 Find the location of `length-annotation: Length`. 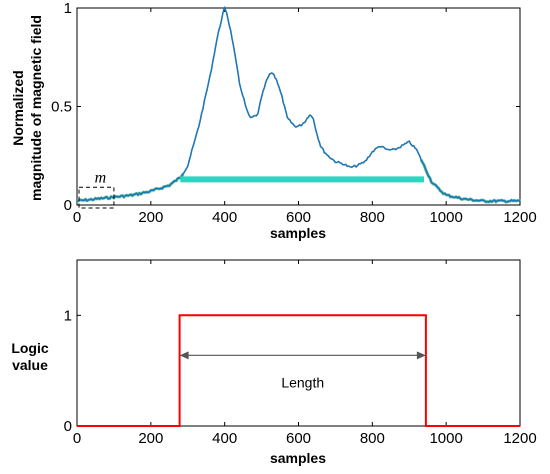

length-annotation: Length is located at coordinates (302, 370).